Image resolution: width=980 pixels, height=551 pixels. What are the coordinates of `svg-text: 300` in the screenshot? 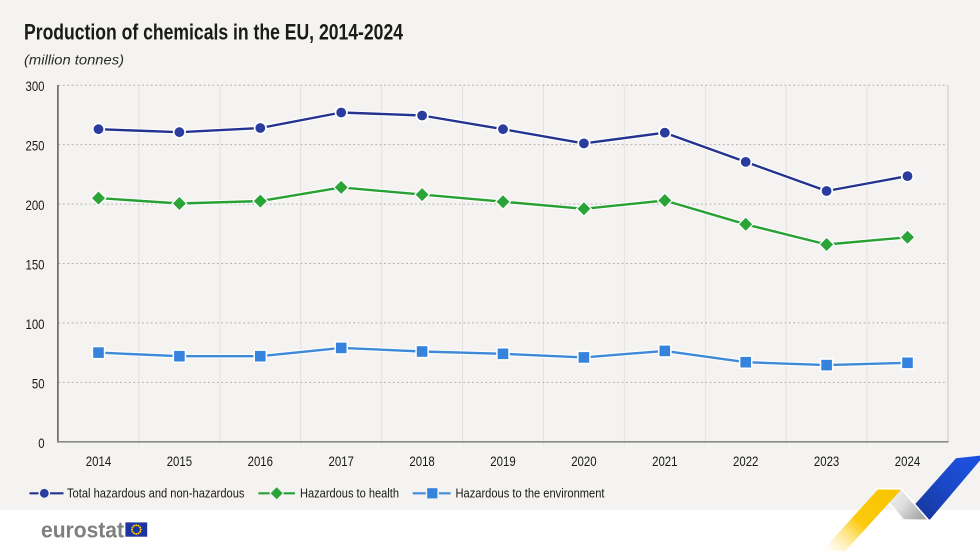 It's located at (35, 86).